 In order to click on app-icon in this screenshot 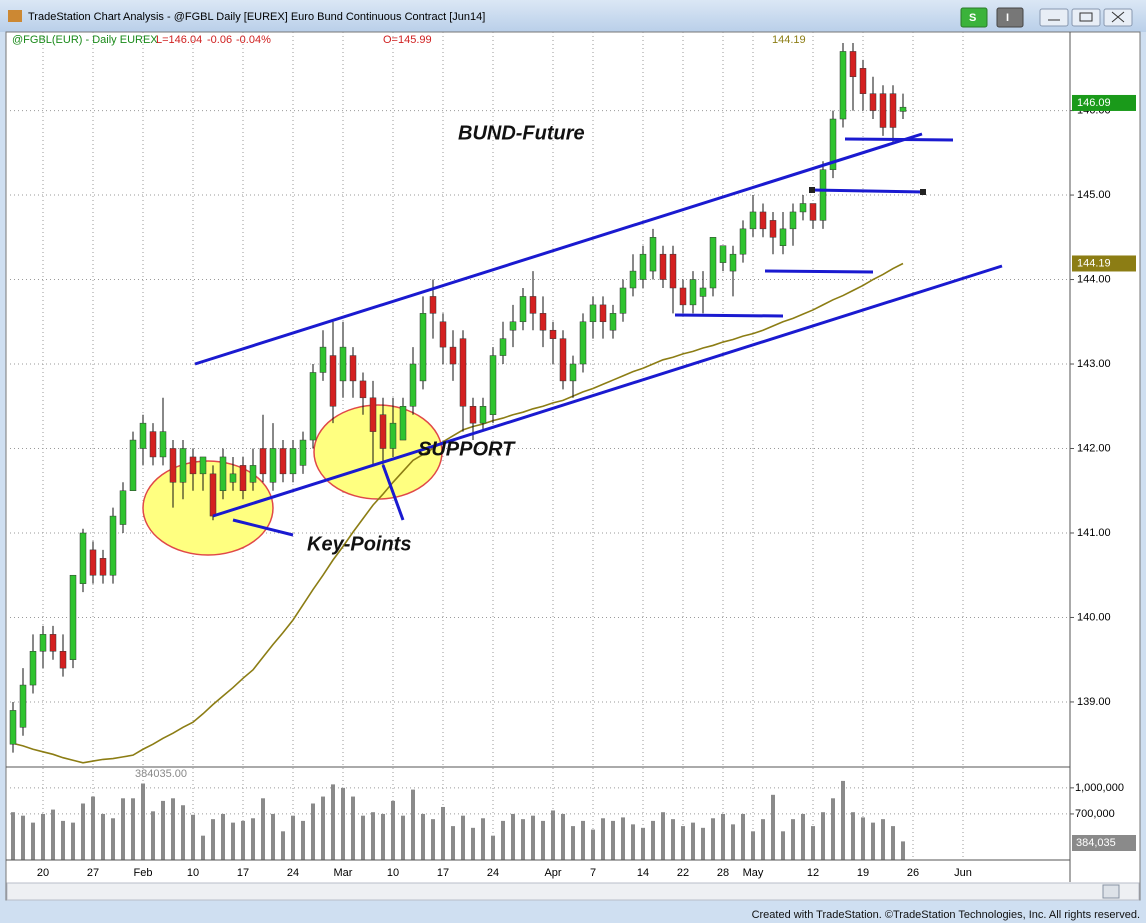, I will do `click(15, 16)`.